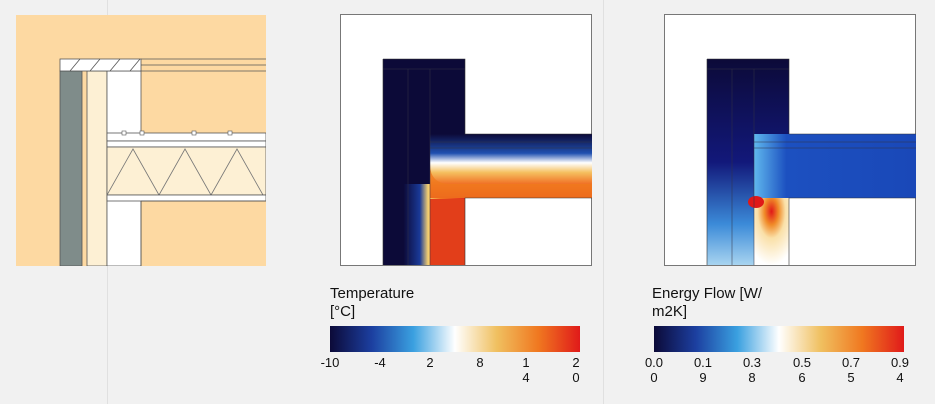  What do you see at coordinates (480, 362) in the screenshot?
I see `temperature-tick: 8` at bounding box center [480, 362].